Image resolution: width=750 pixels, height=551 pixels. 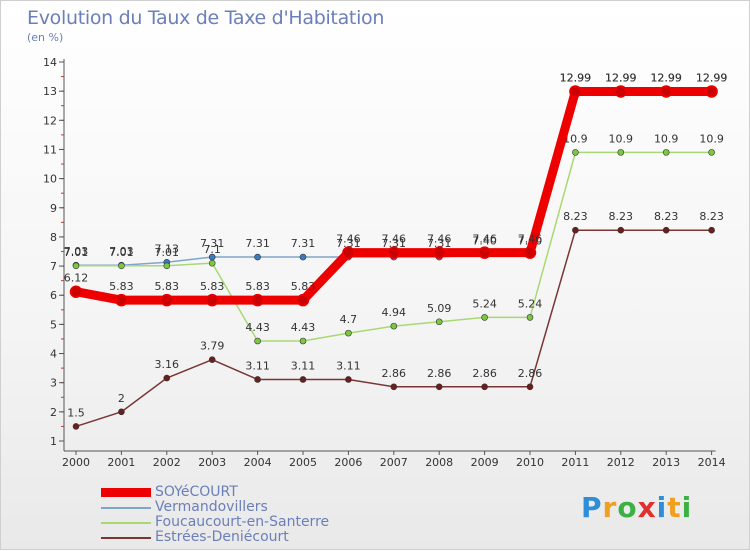 What do you see at coordinates (575, 462) in the screenshot?
I see `x-tick-label: 2011` at bounding box center [575, 462].